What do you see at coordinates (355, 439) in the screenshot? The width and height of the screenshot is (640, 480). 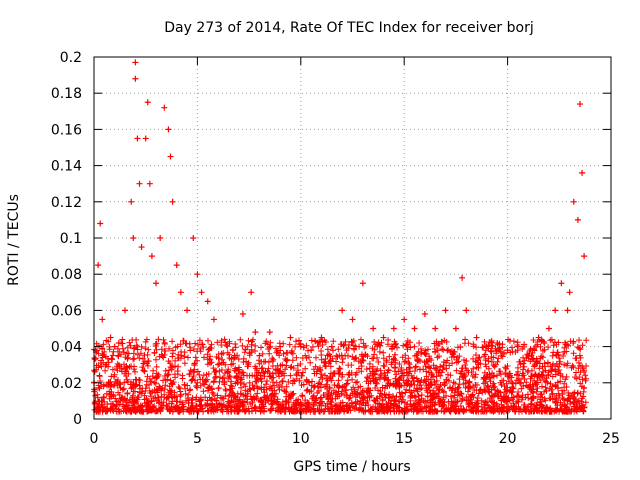 I see `x-tick-labels: 0 5 10 15 20 25` at bounding box center [355, 439].